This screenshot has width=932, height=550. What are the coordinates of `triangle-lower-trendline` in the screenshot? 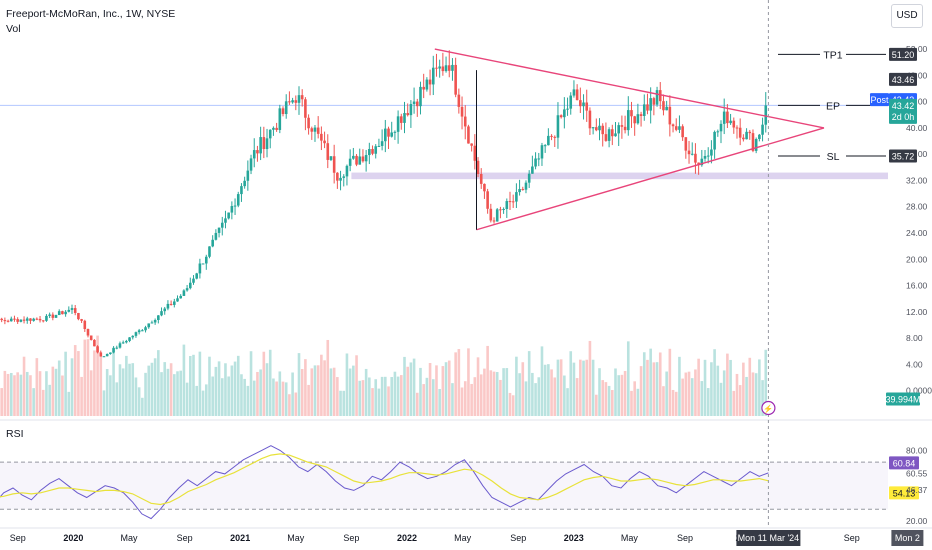 It's located at (650, 179).